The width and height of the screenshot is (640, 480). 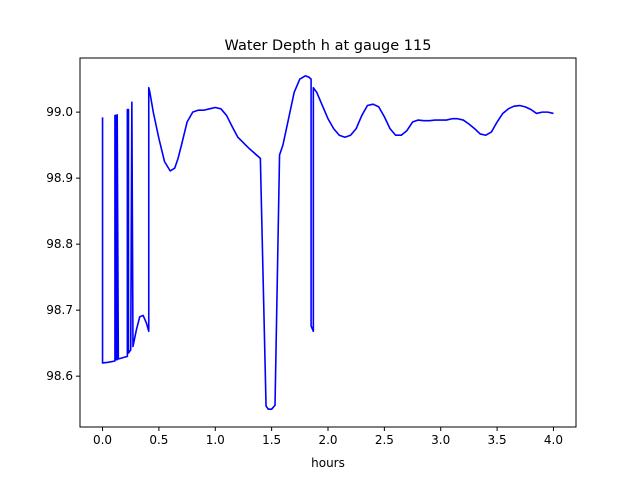 I want to click on x-axis-label: hours, so click(x=328, y=463).